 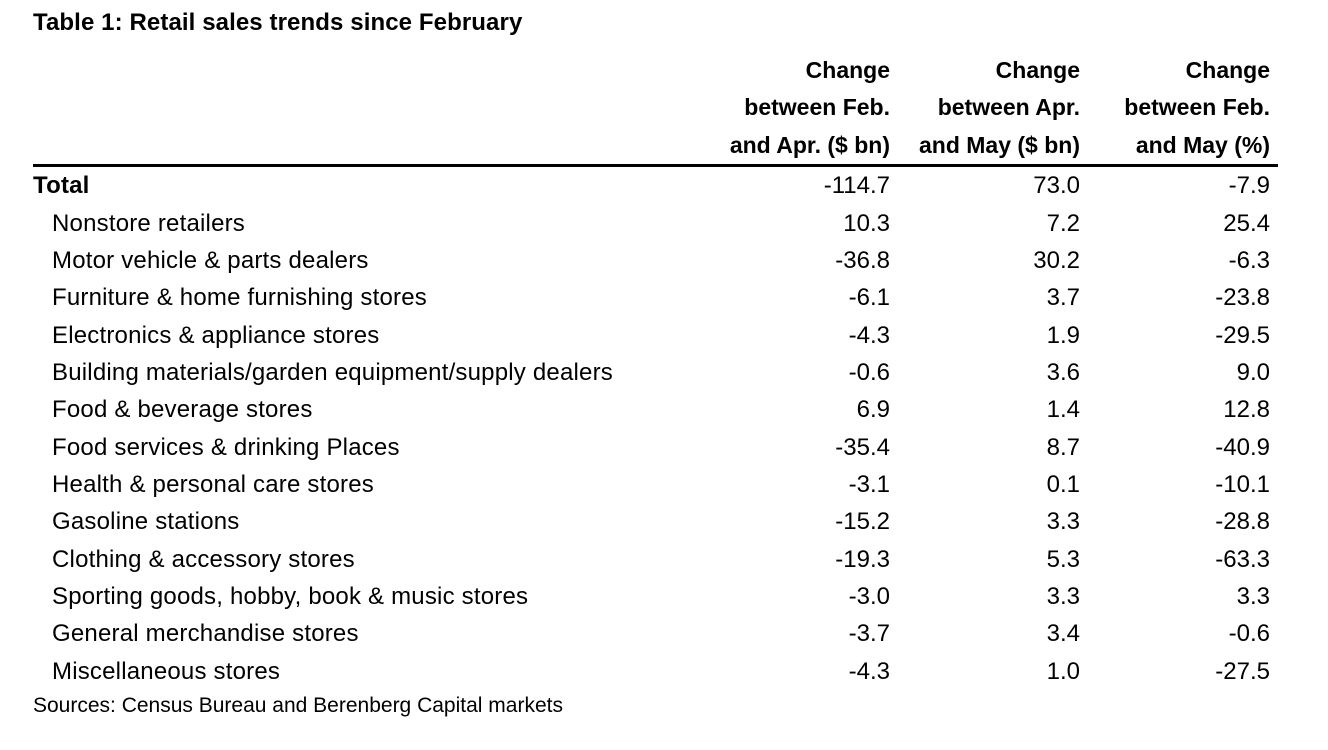 I want to click on row-value: 8.7, so click(x=1063, y=447).